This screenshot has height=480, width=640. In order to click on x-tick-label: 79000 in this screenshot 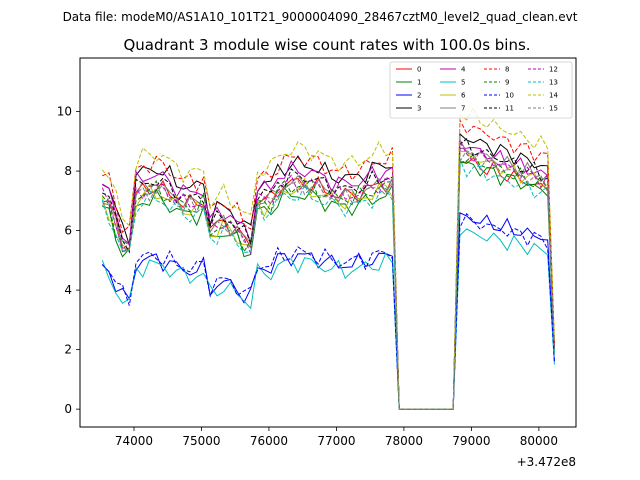, I will do `click(471, 441)`.